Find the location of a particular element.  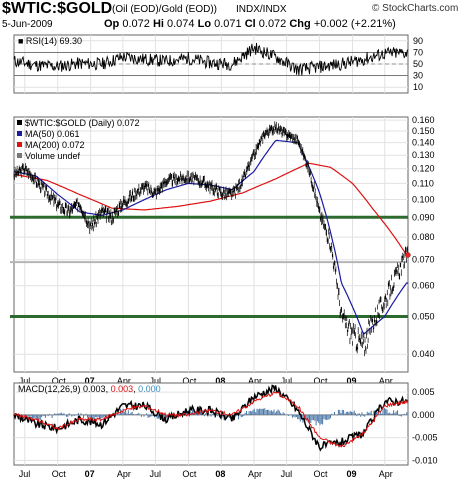

cl-label: Cl is located at coordinates (250, 24).